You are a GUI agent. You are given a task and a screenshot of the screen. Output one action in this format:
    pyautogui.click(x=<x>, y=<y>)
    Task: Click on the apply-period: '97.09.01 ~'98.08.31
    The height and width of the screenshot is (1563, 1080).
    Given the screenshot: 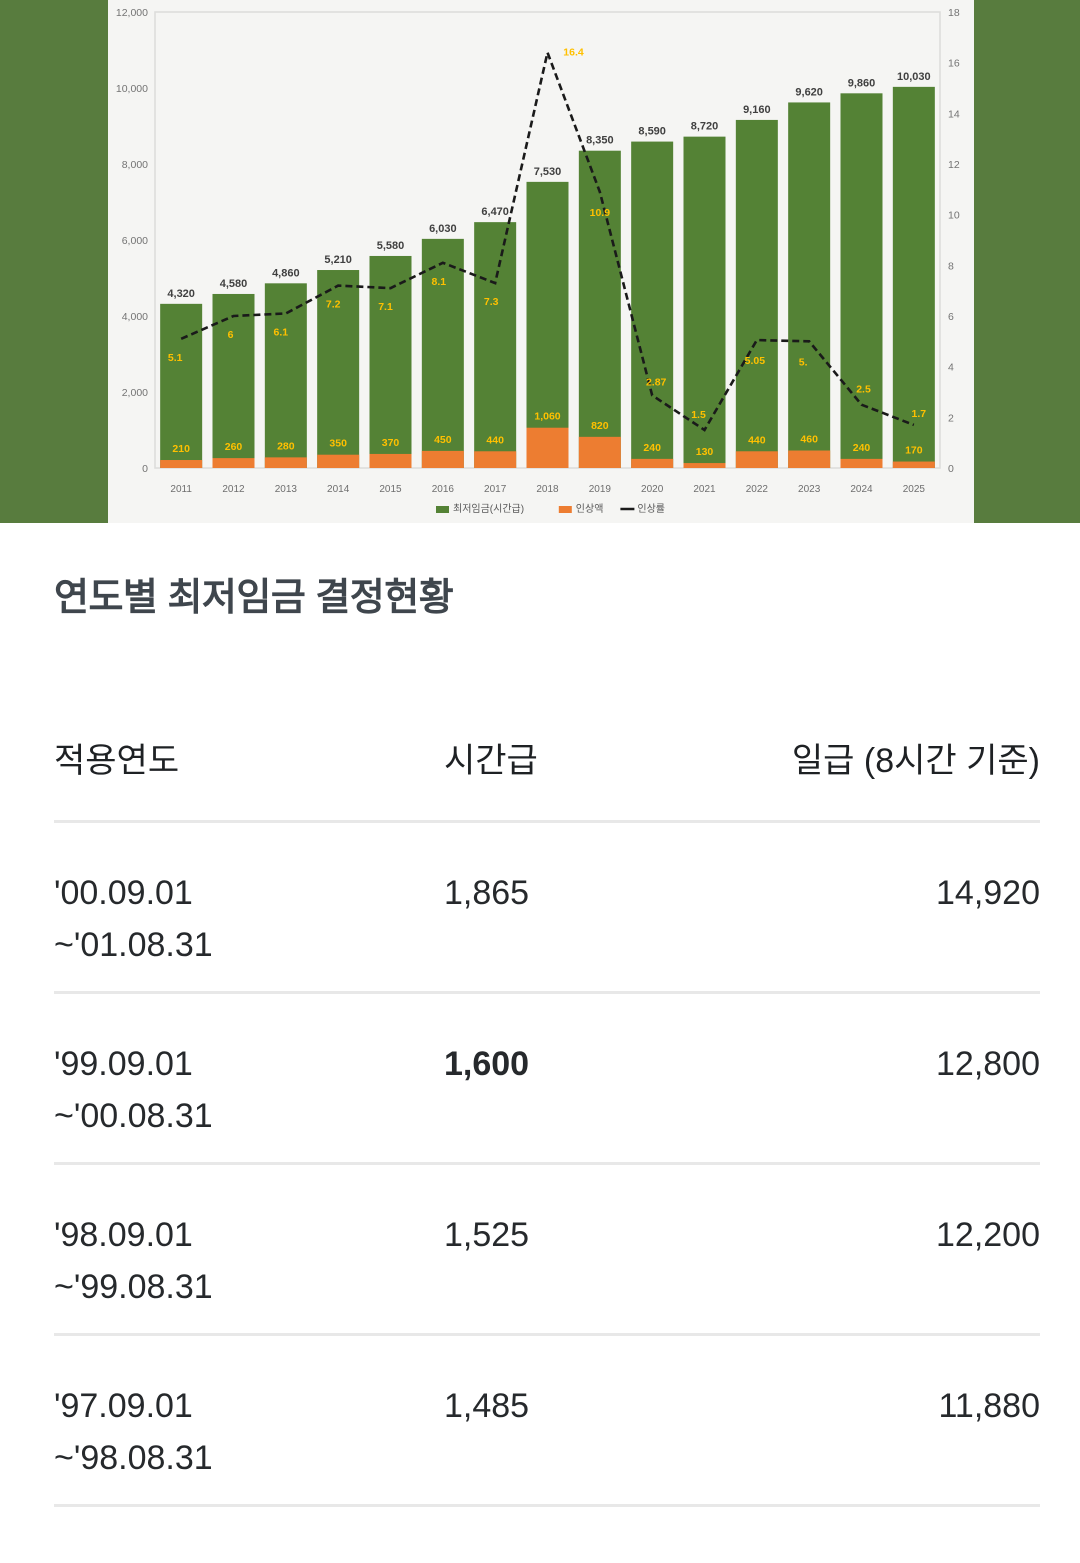 What is the action you would take?
    pyautogui.click(x=133, y=1432)
    